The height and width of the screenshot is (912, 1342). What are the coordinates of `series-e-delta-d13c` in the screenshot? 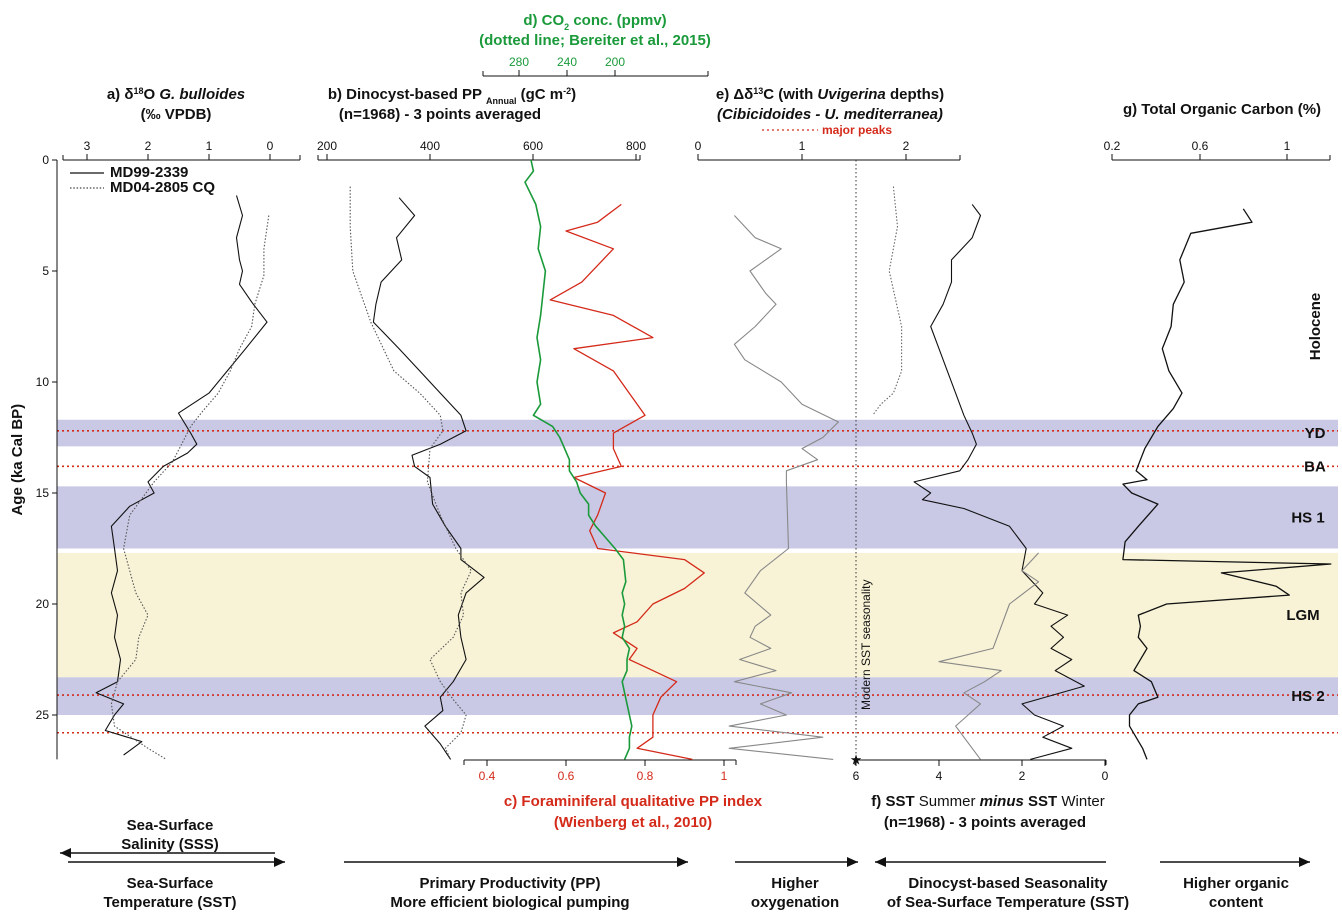 It's located at (783, 487).